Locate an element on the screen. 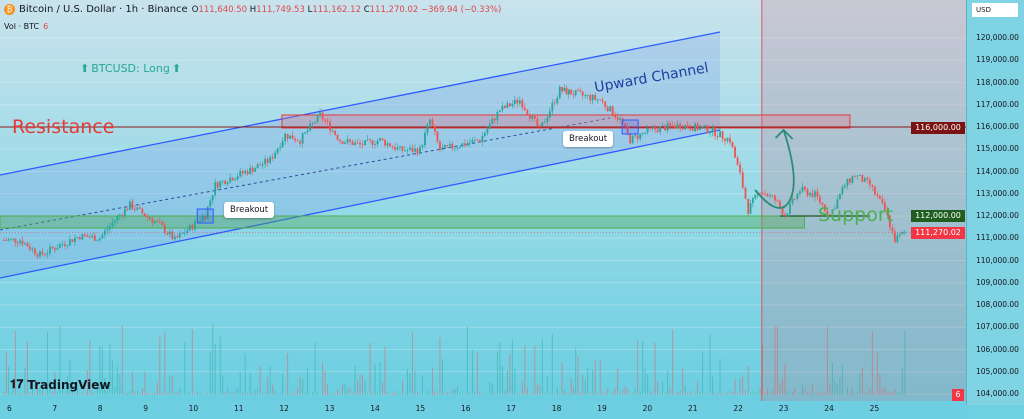 This screenshot has height=419, width=1024. support-label: Support is located at coordinates (856, 215).